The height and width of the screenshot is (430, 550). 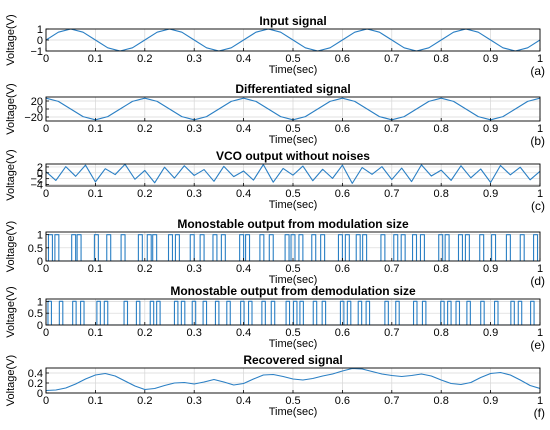 I want to click on y-tick-label: −2, so click(x=36, y=180).